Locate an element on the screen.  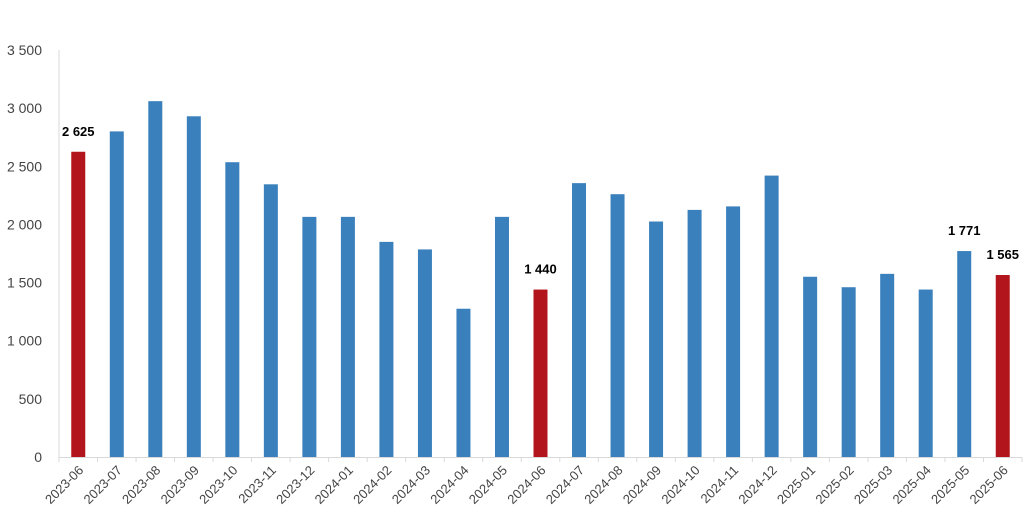
x-tick-label: 2024-10 is located at coordinates (680, 485).